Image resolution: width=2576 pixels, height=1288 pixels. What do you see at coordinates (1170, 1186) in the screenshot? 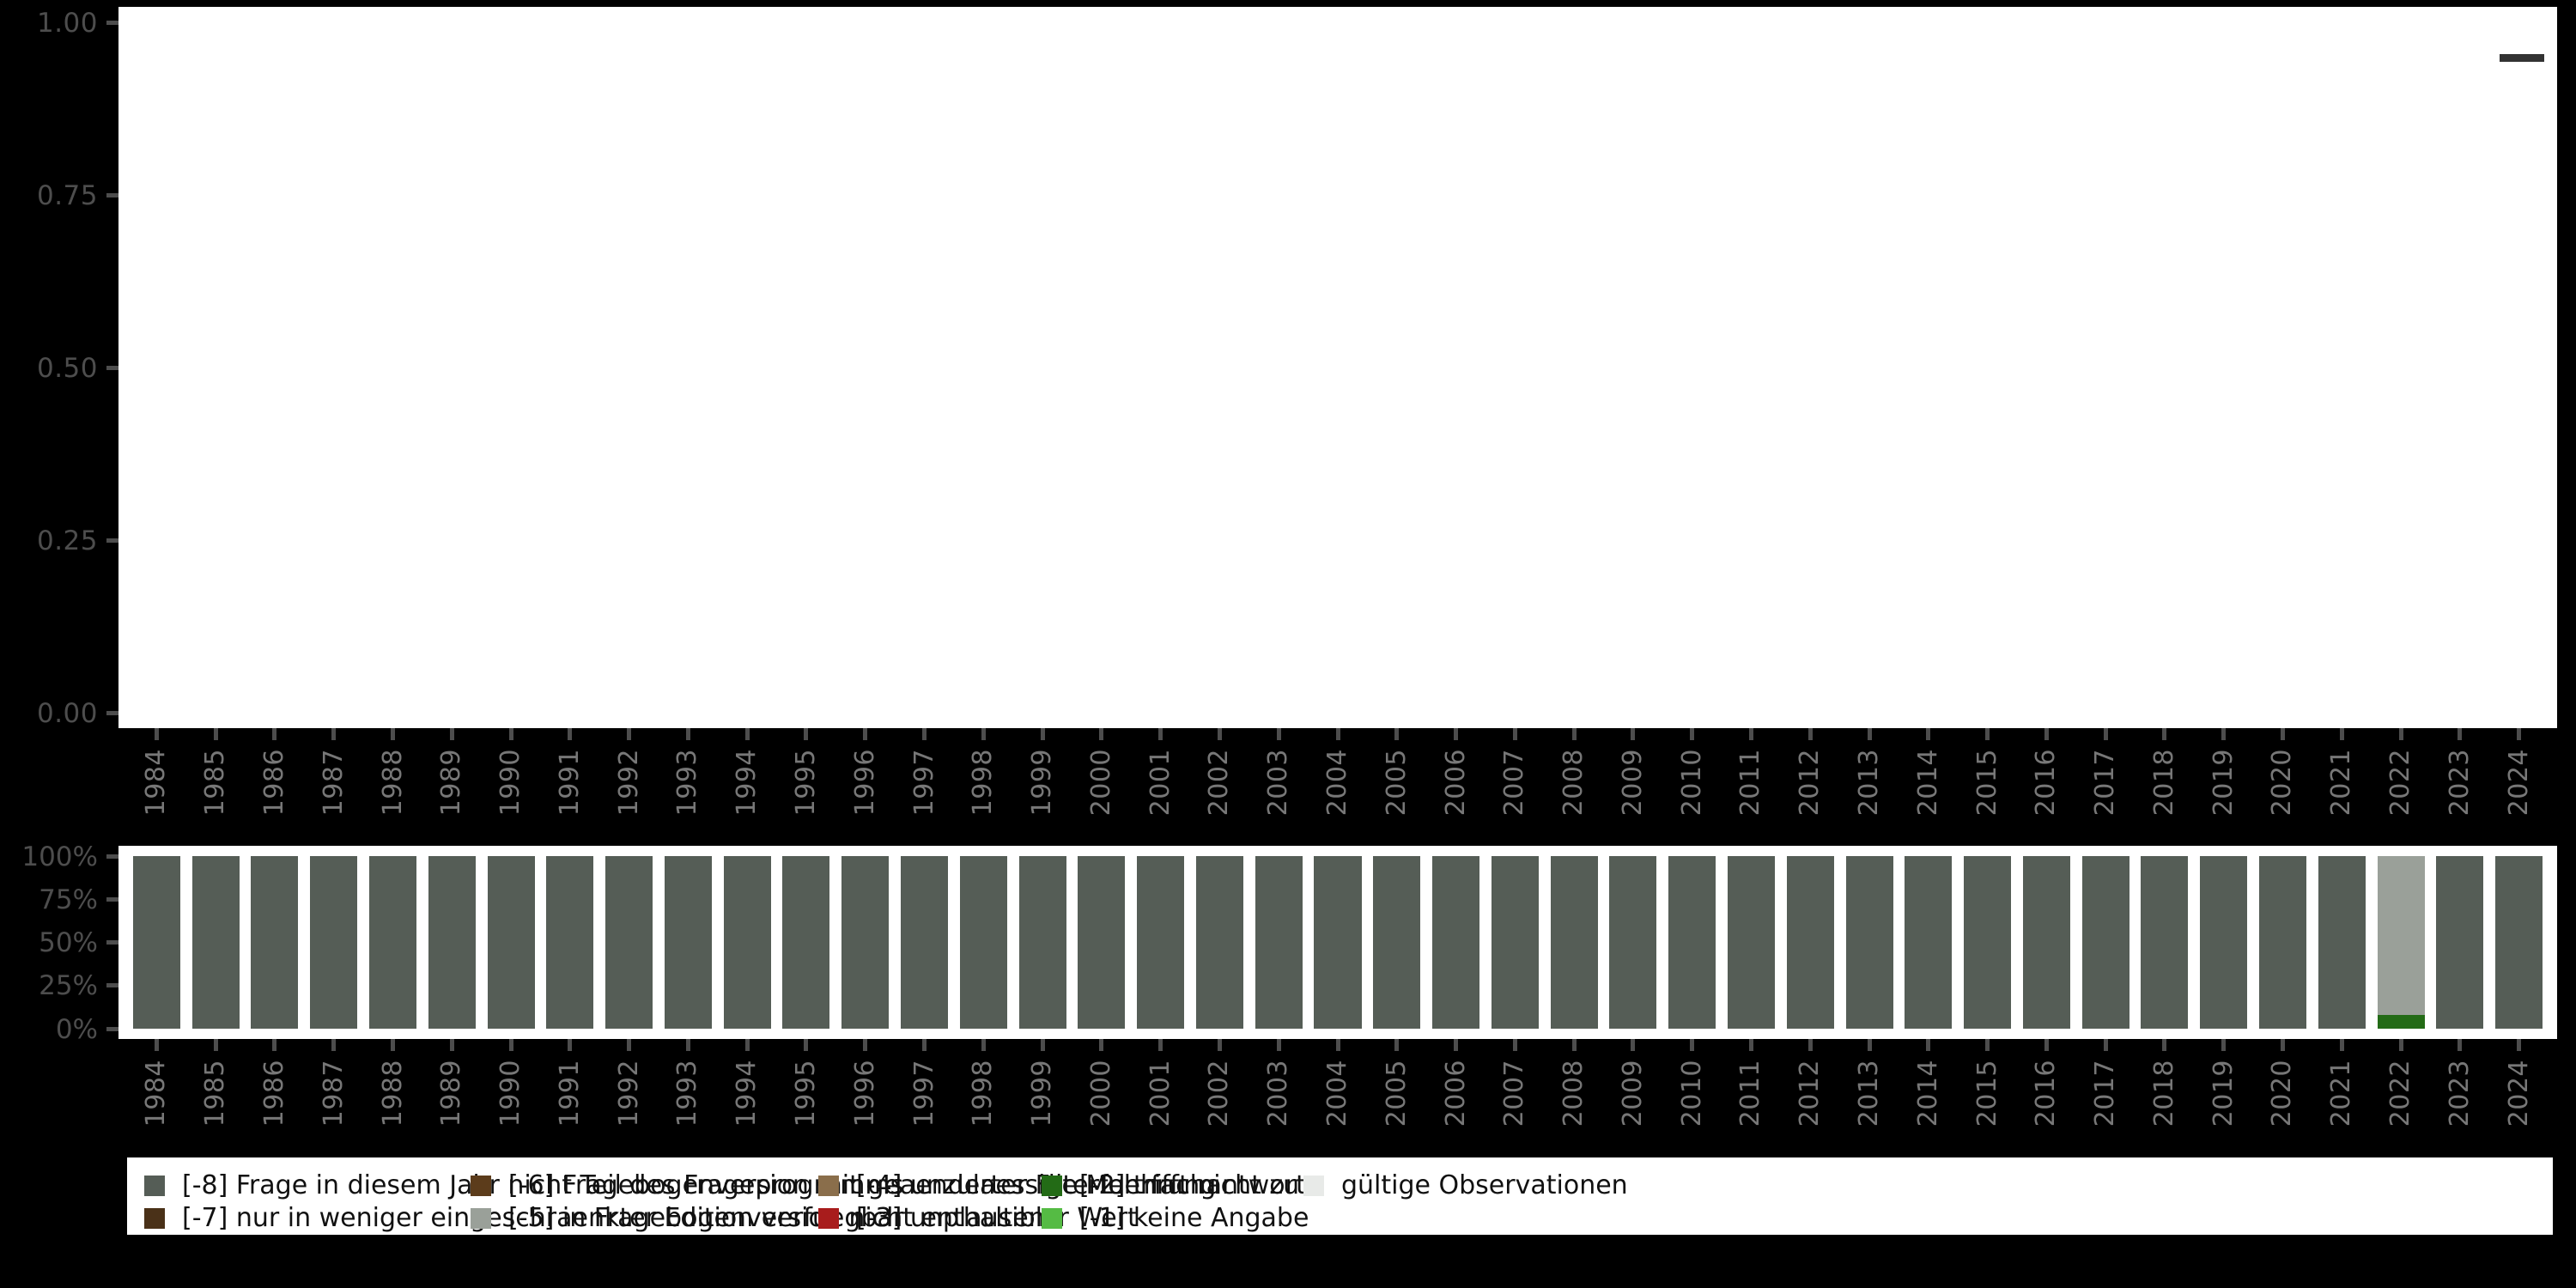
I see `legend-item: [-2] trifft nicht zu` at bounding box center [1170, 1186].